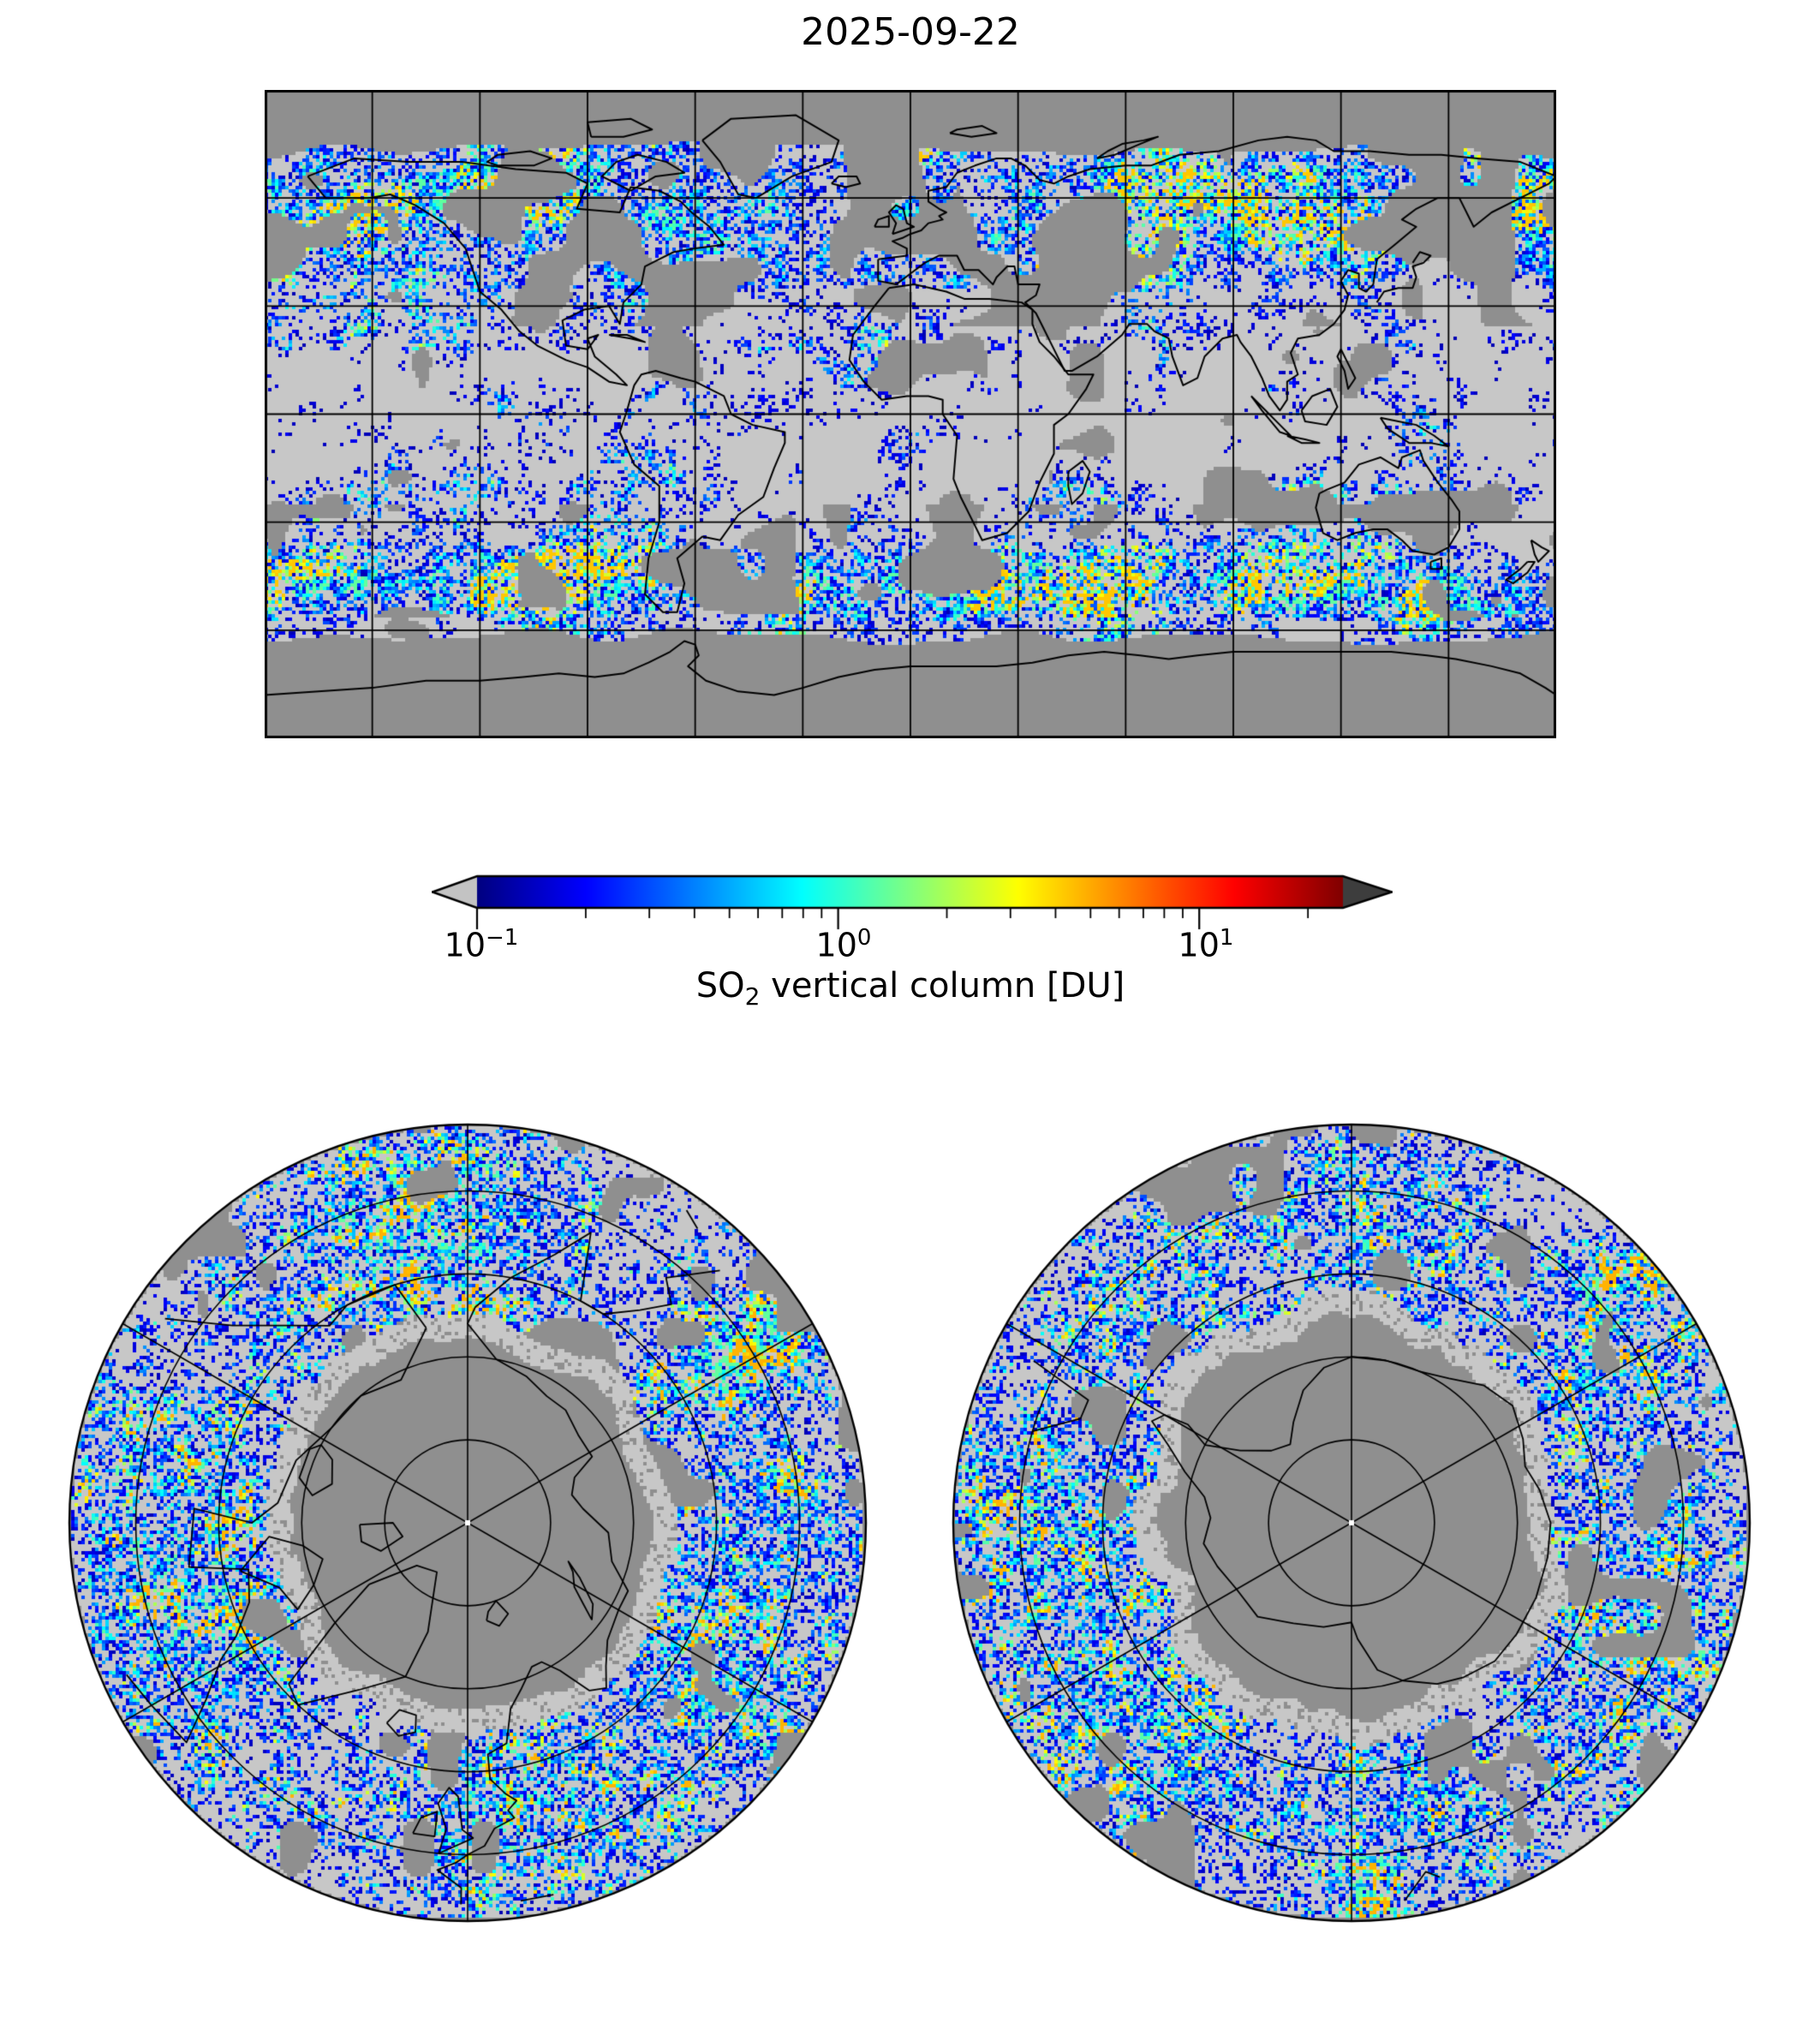 Image resolution: width=1820 pixels, height=2023 pixels. Describe the element at coordinates (864, 938) in the screenshot. I see `tick-exponent: 0` at that location.